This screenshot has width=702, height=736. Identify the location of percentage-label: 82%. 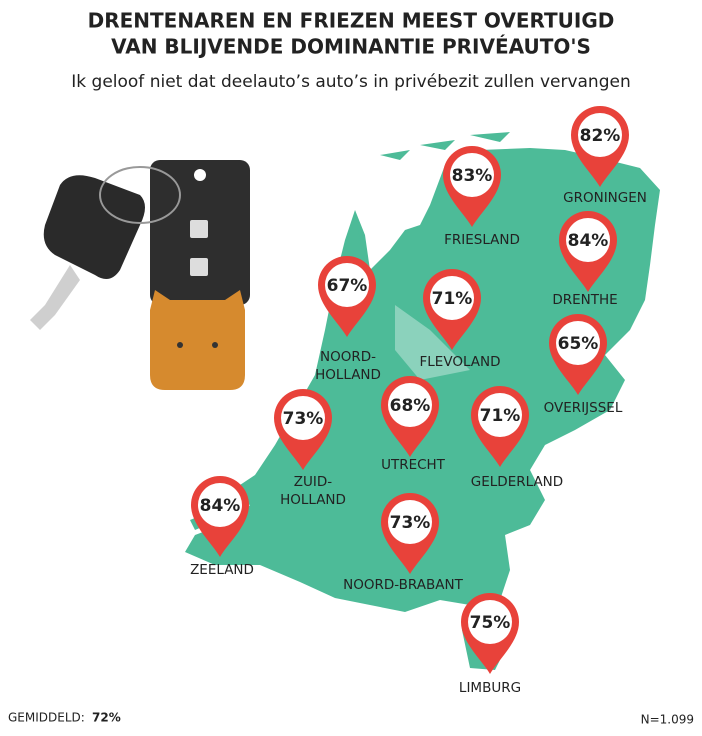
(600, 136).